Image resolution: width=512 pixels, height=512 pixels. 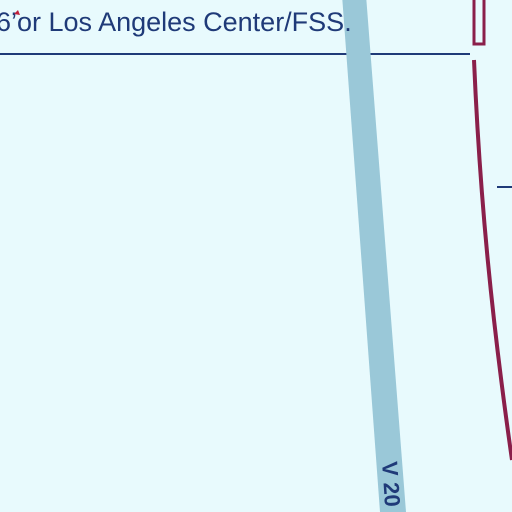 I want to click on obstruction-mark-icon, so click(x=17, y=12).